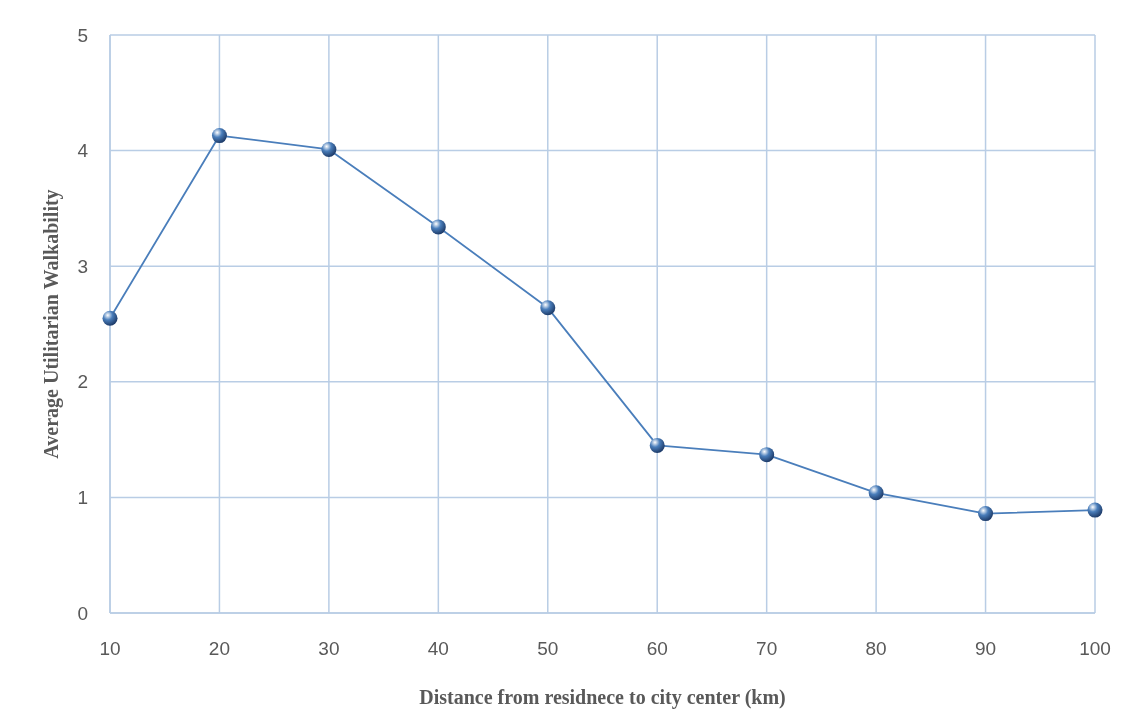 The image size is (1132, 724). I want to click on x-tick-label: 40, so click(438, 648).